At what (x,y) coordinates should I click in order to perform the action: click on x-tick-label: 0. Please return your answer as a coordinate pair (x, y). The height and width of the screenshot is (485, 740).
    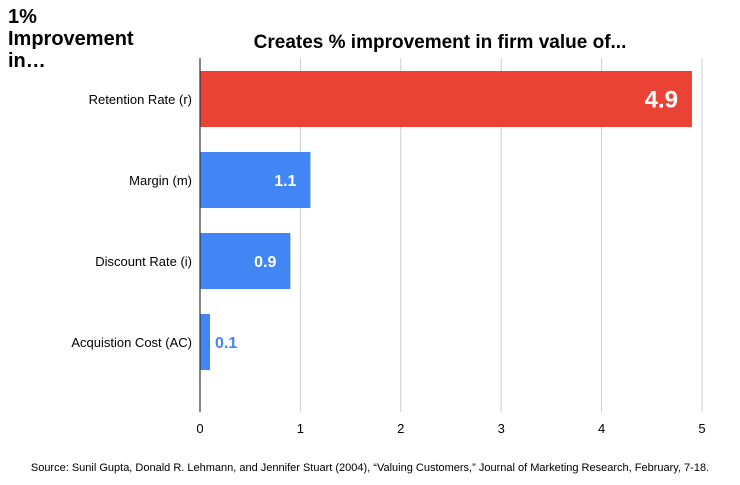
    Looking at the image, I should click on (199, 428).